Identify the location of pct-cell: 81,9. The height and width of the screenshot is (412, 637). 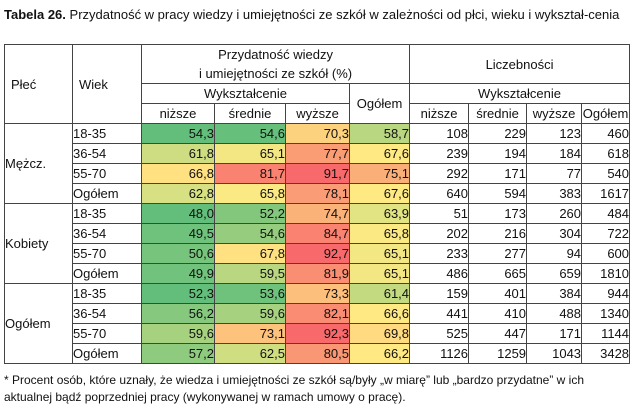
(317, 273).